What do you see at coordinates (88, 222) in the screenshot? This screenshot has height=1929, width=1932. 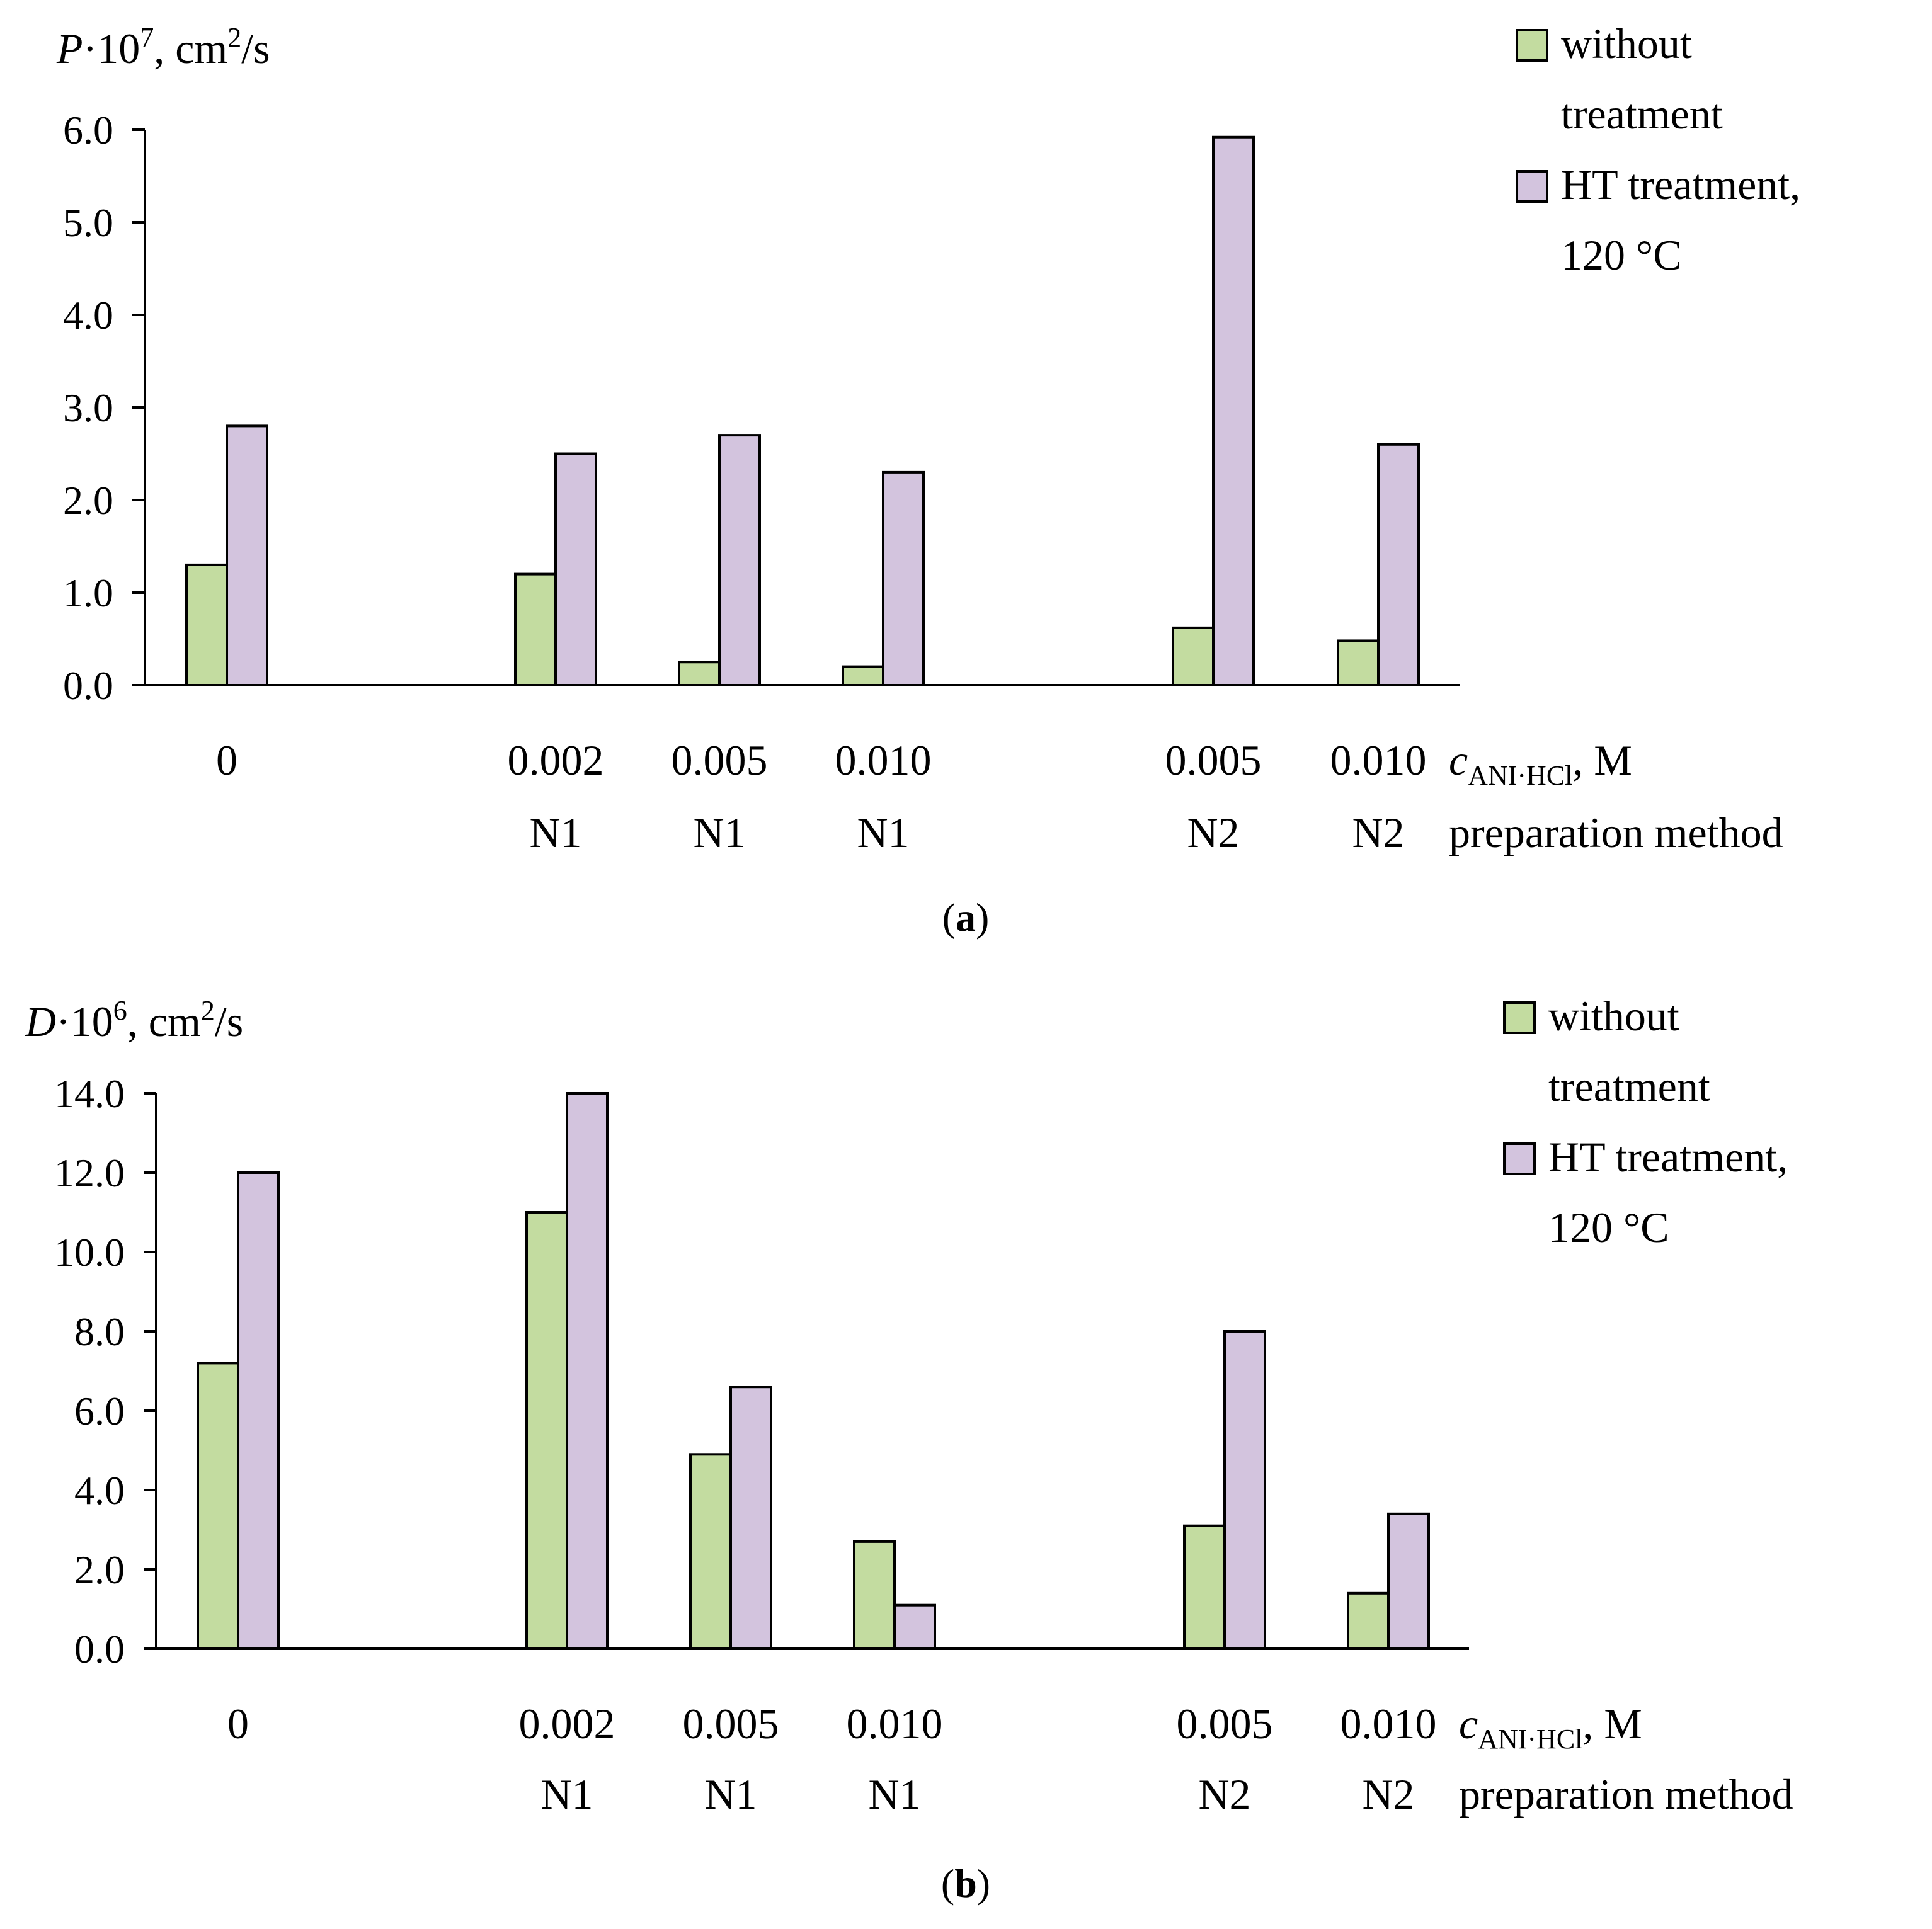 I see `y-tick-label: 5.0` at bounding box center [88, 222].